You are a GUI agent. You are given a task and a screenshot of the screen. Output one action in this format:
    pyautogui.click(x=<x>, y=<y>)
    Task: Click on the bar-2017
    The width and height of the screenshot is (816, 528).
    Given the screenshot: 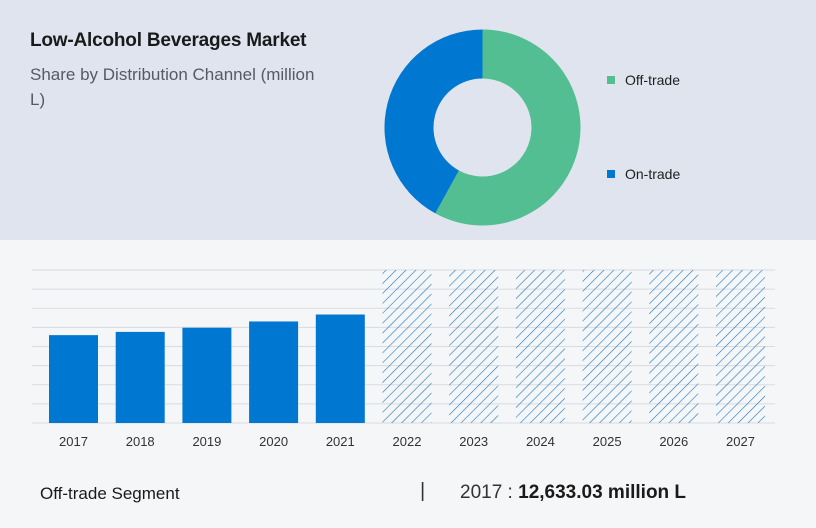 What is the action you would take?
    pyautogui.click(x=73, y=379)
    